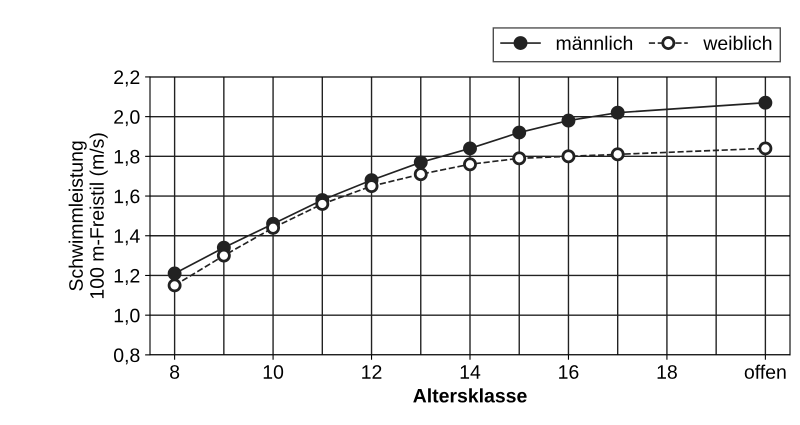  What do you see at coordinates (667, 372) in the screenshot?
I see `x-tick-label: 18` at bounding box center [667, 372].